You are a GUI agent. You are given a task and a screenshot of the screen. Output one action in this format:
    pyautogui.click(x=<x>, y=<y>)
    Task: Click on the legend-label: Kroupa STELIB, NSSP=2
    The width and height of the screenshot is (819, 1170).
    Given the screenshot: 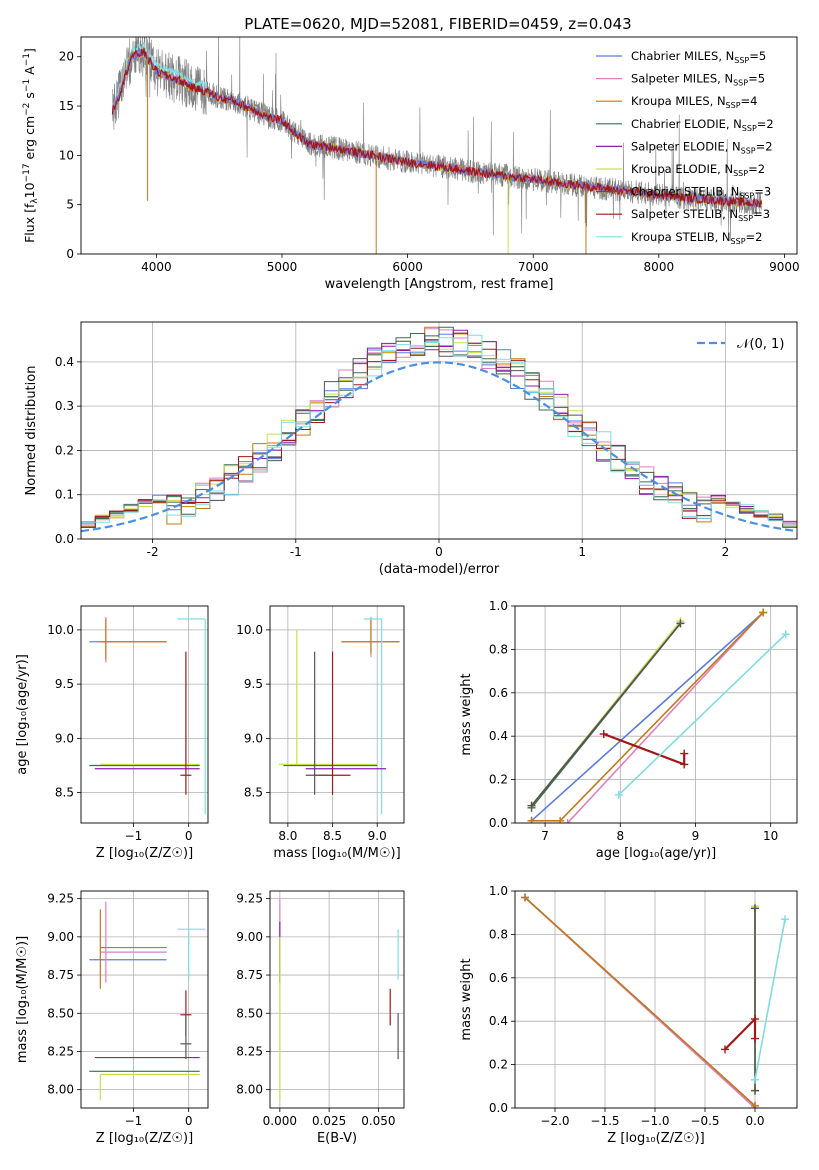 What is the action you would take?
    pyautogui.click(x=696, y=238)
    